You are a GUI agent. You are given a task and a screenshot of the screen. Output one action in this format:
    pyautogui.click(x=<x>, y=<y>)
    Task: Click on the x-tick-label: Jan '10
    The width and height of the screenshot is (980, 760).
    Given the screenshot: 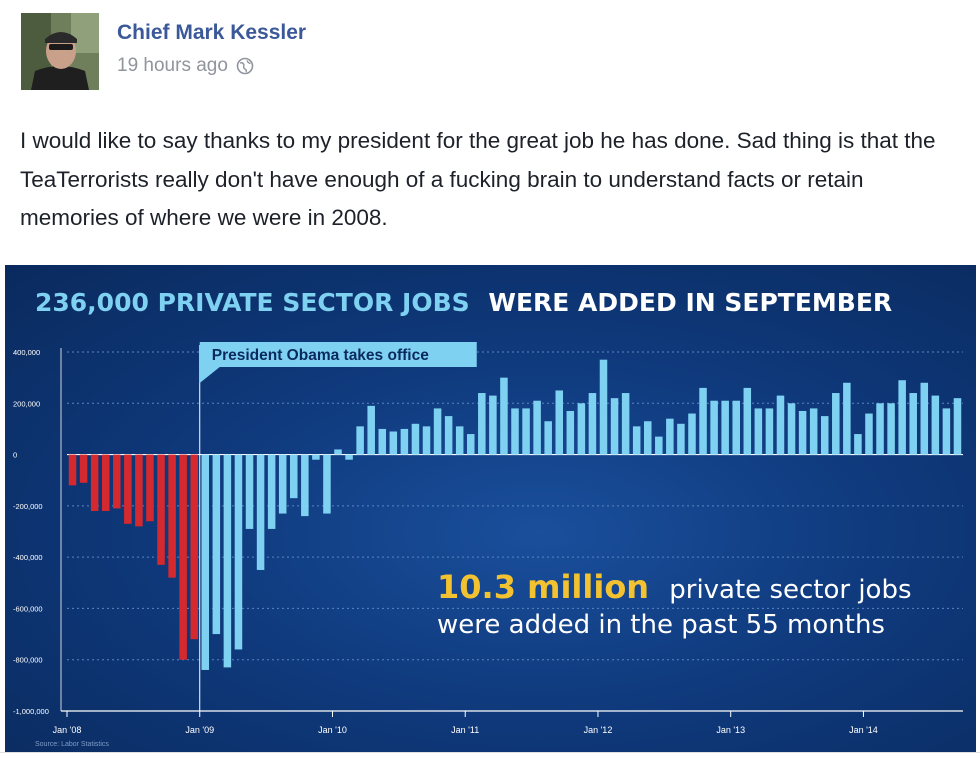 What is the action you would take?
    pyautogui.click(x=332, y=730)
    